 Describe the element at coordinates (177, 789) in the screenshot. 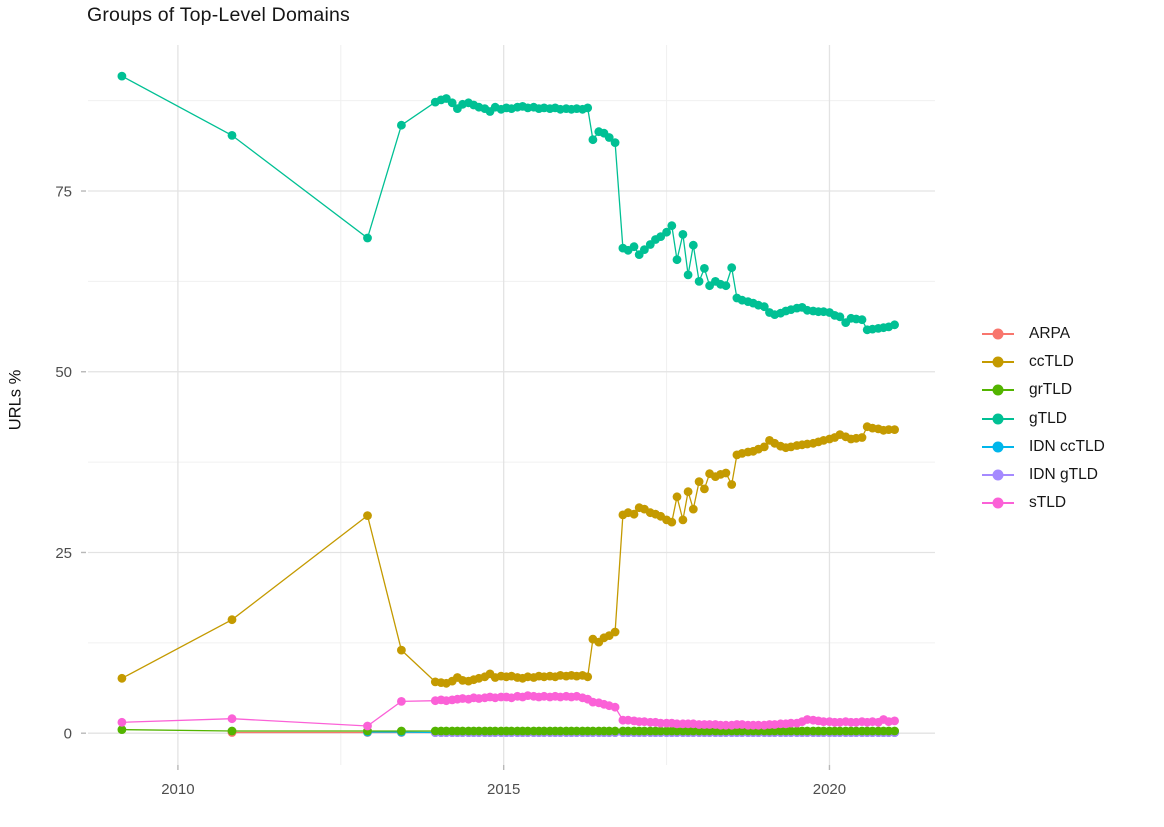

I see `svg-text: 2010` at that location.